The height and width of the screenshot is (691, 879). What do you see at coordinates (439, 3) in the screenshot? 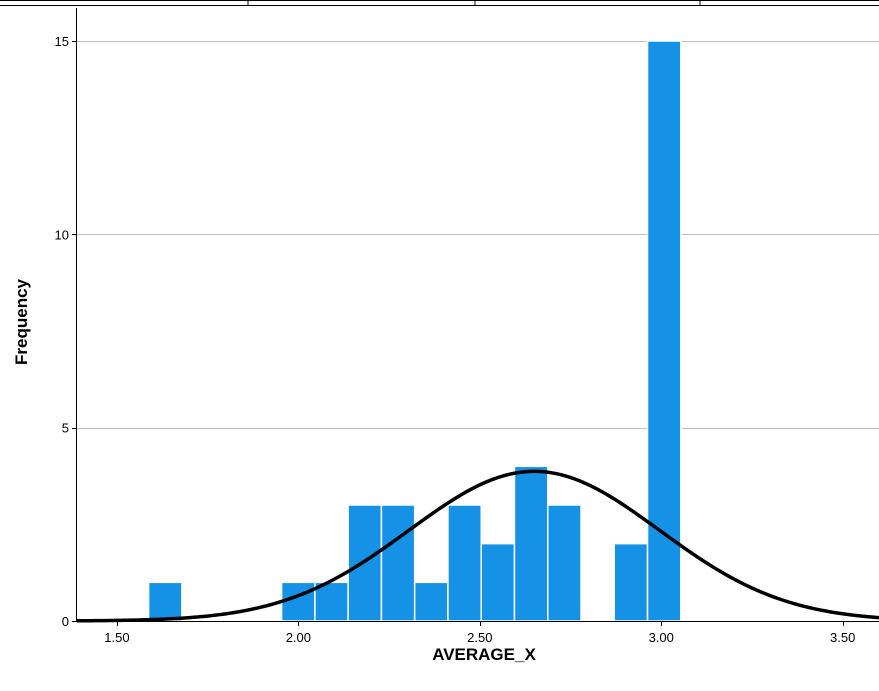
I see `top-border-strip` at bounding box center [439, 3].